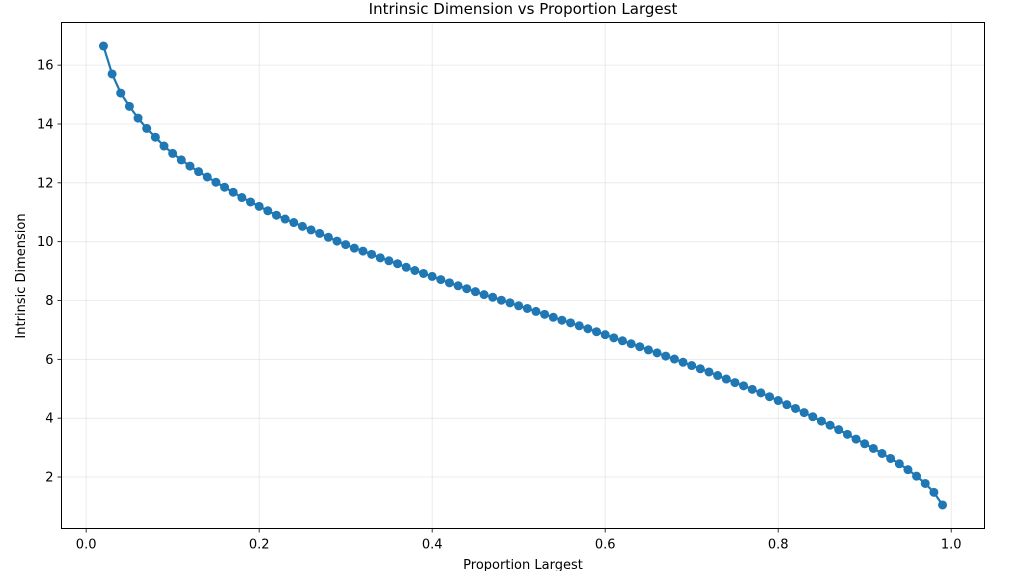 The image size is (1015, 575). I want to click on y-tick-label: 10, so click(45, 242).